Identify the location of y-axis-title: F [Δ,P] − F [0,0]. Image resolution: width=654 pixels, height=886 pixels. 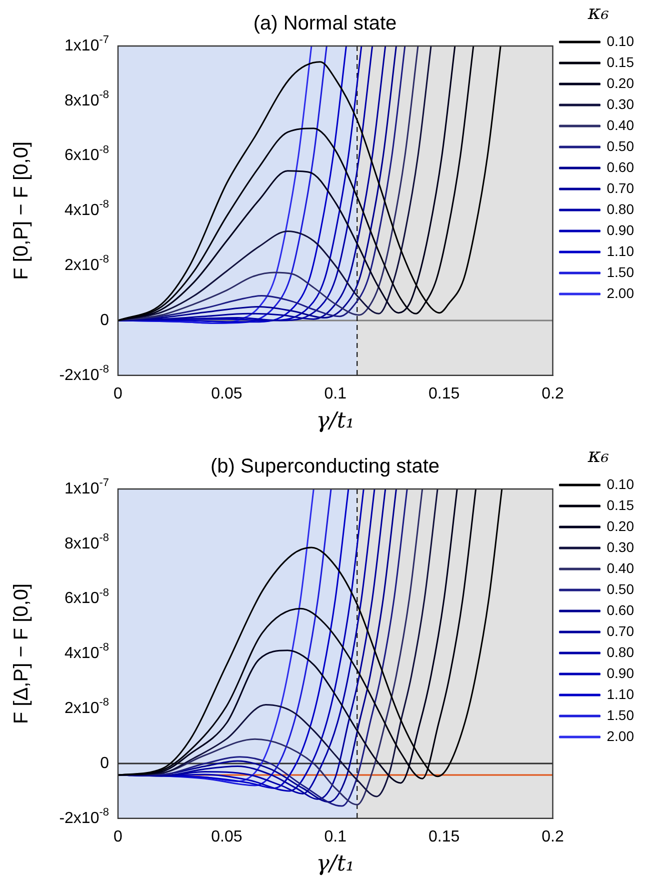
(21, 653).